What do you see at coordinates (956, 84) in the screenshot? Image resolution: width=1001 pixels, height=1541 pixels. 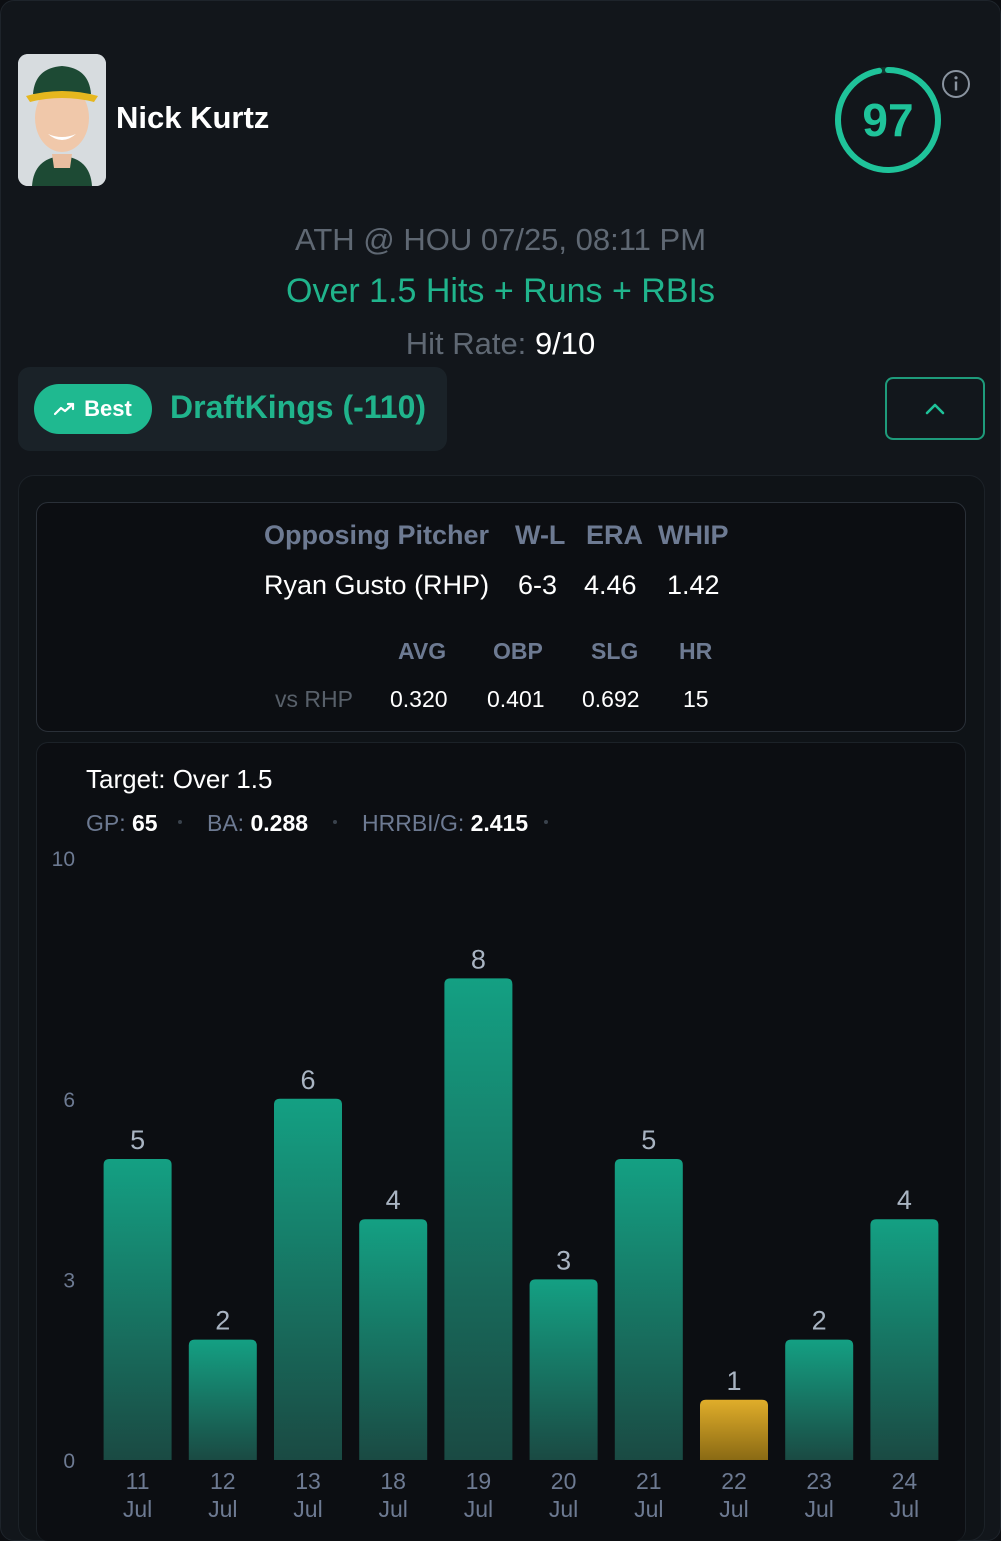 I see `info-icon` at bounding box center [956, 84].